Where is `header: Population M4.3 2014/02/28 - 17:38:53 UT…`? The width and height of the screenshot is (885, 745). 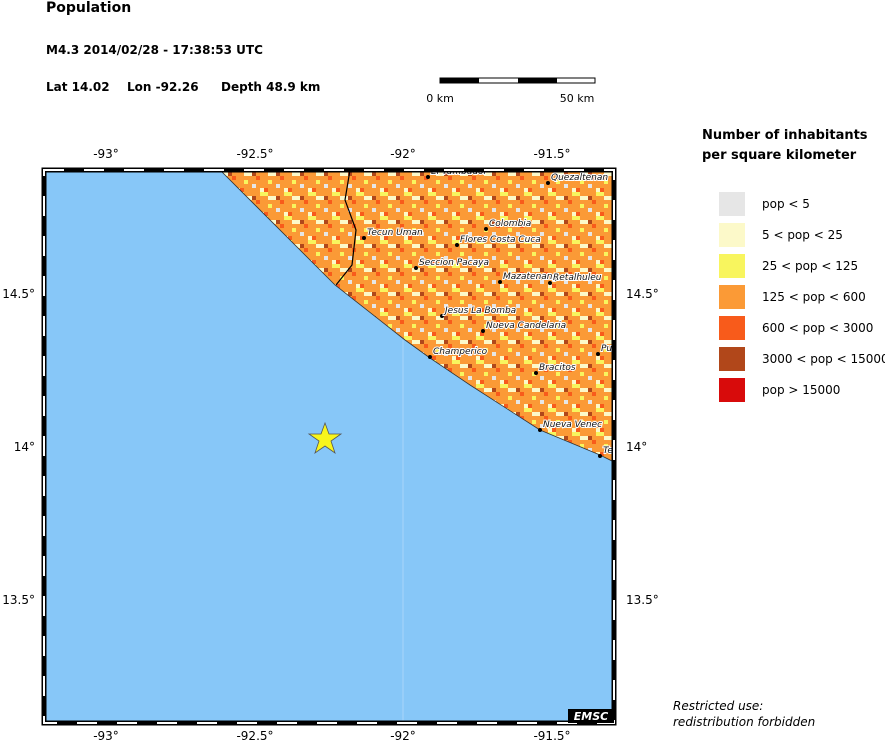
header: Population M4.3 2014/02/28 - 17:38:53 UT… is located at coordinates (183, 47).